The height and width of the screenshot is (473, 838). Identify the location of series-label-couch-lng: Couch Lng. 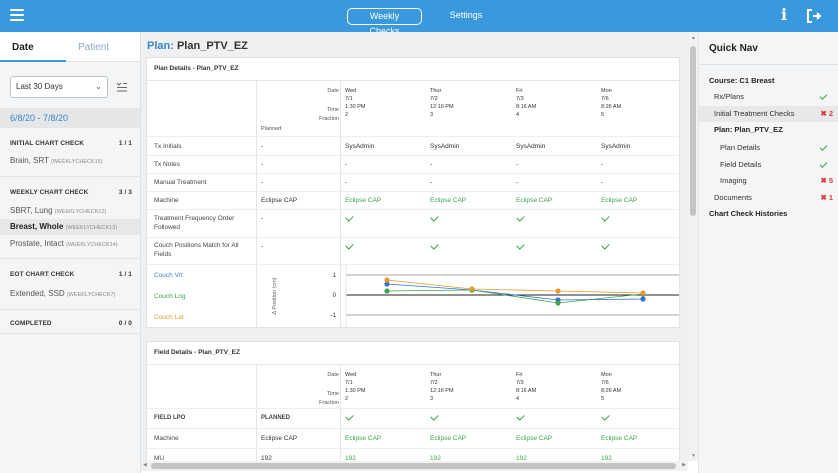
(170, 296).